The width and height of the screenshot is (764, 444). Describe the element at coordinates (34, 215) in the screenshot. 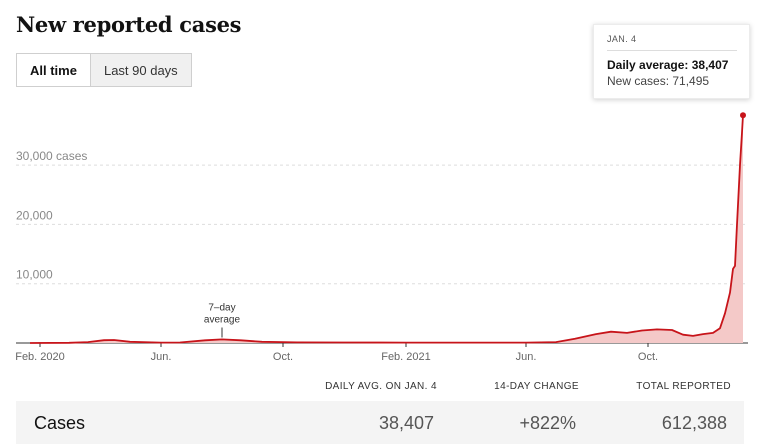

I see `y-tick-label: 20,000` at that location.